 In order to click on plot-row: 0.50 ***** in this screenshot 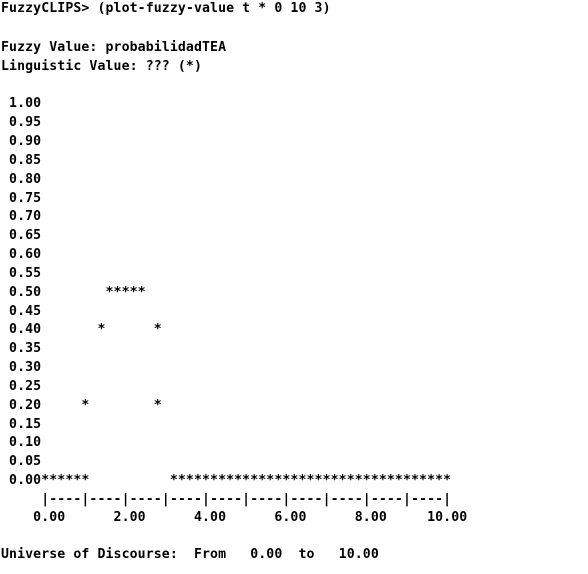, I will do `click(73, 292)`.